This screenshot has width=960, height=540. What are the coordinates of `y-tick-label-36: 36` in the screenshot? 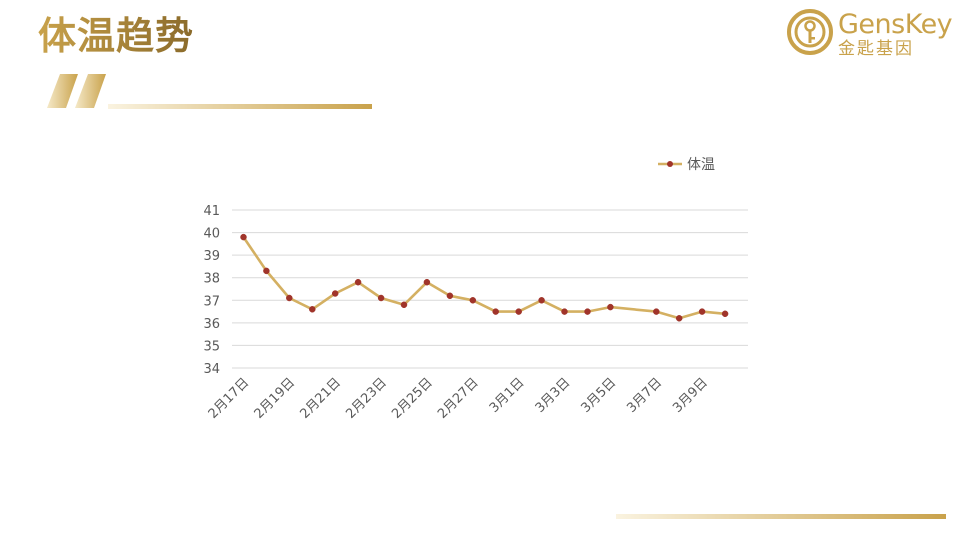 It's located at (211, 324).